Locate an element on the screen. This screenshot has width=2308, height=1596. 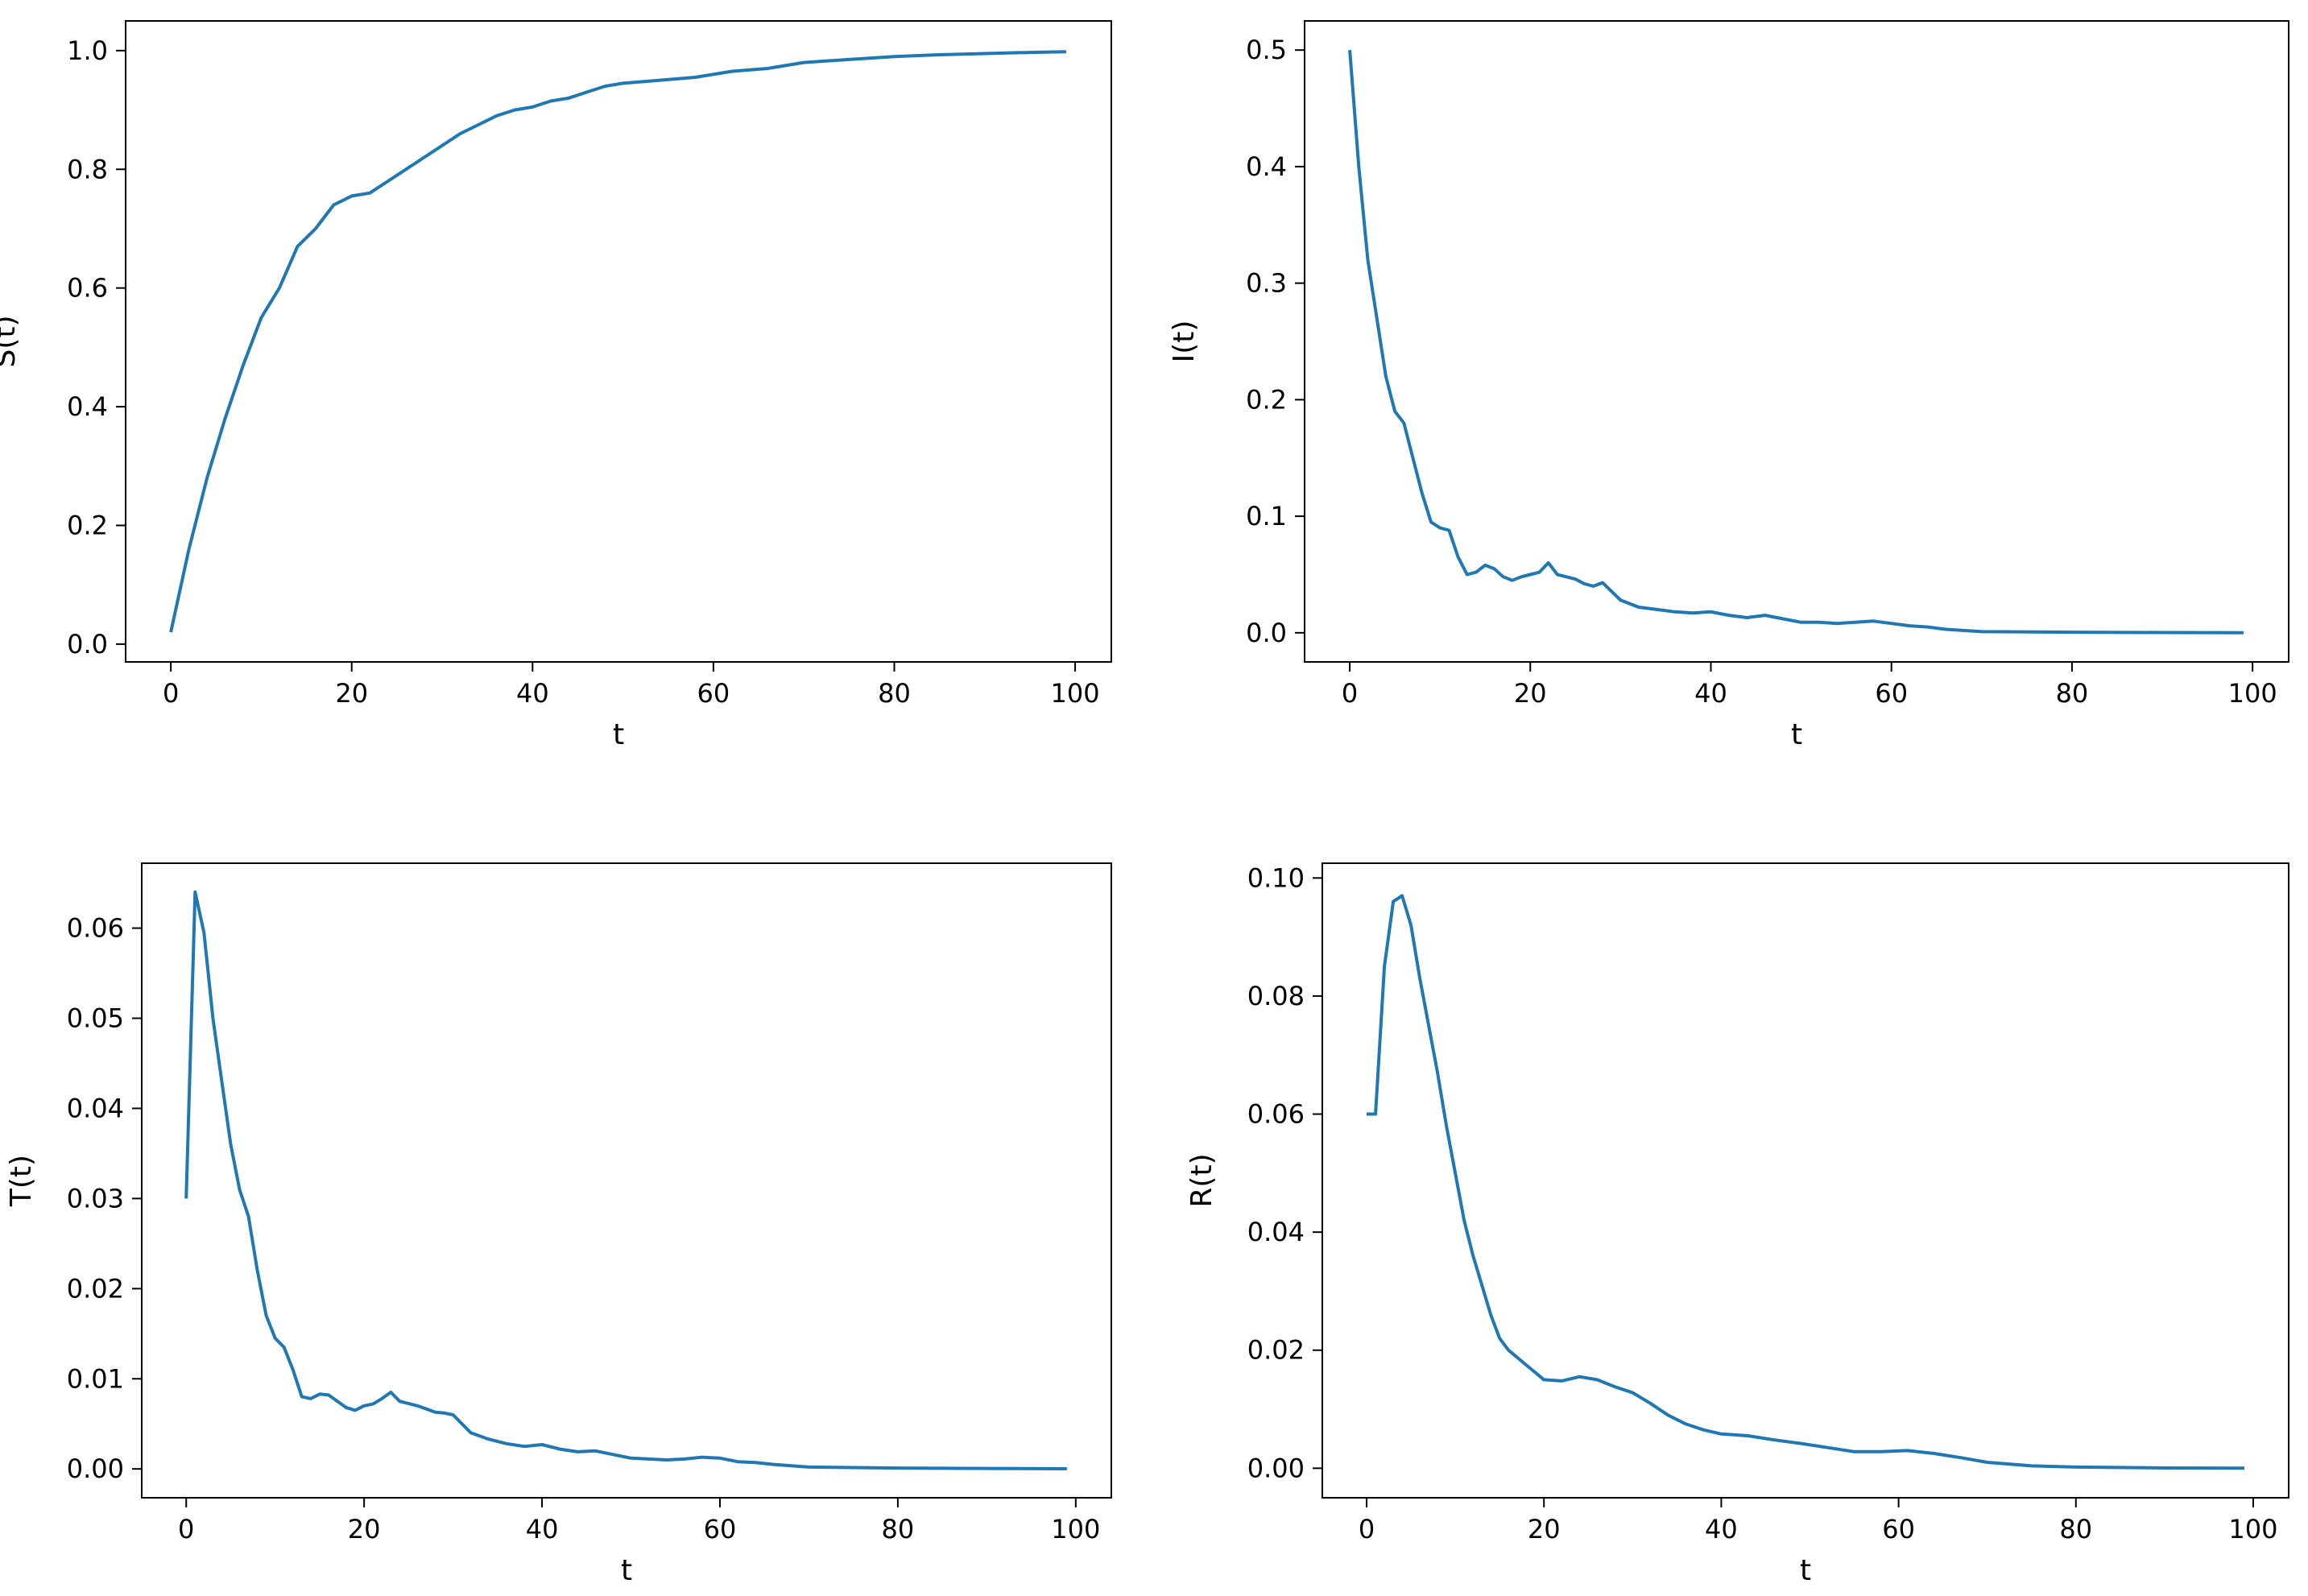
y-tick-label: 1.0 is located at coordinates (87, 50).